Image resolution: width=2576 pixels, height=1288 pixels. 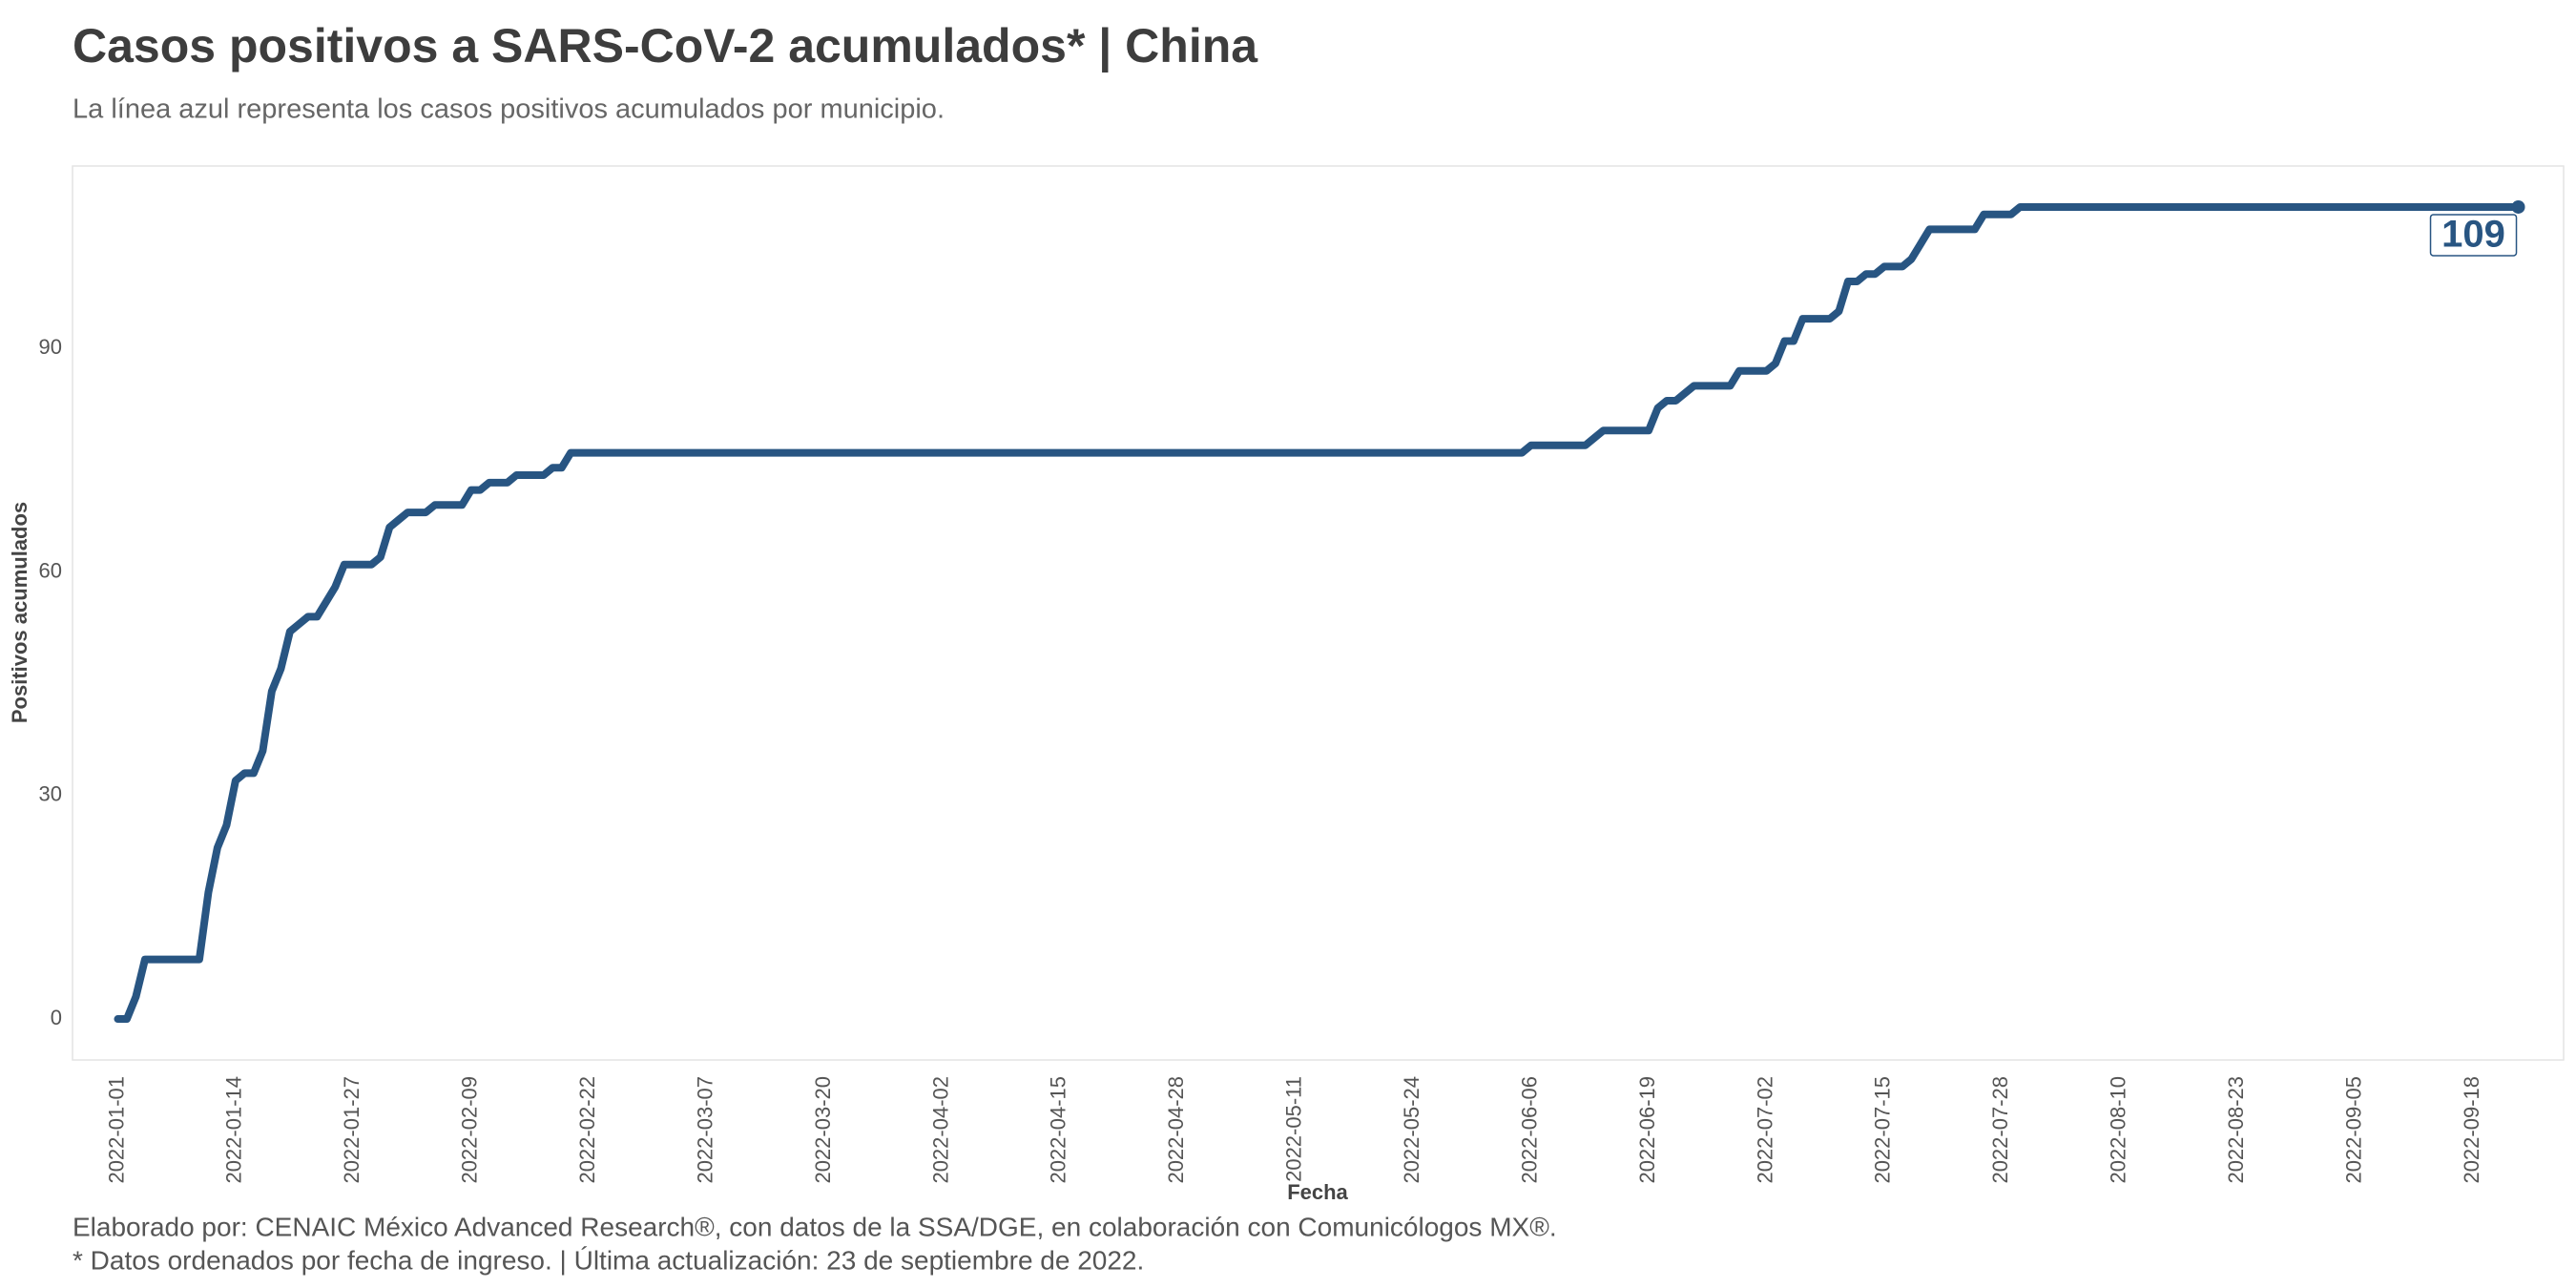 What do you see at coordinates (1883, 1130) in the screenshot?
I see `x-tick-label: 2022-07-15` at bounding box center [1883, 1130].